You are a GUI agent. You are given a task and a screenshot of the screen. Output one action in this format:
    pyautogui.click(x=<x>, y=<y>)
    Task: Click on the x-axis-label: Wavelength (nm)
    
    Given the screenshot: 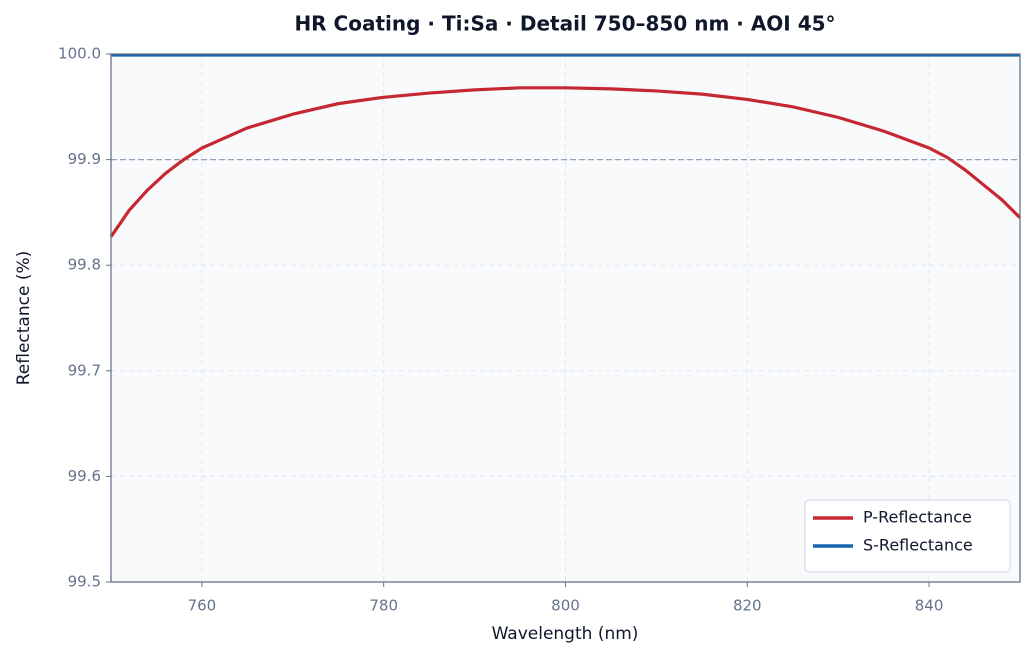 What is the action you would take?
    pyautogui.click(x=565, y=634)
    